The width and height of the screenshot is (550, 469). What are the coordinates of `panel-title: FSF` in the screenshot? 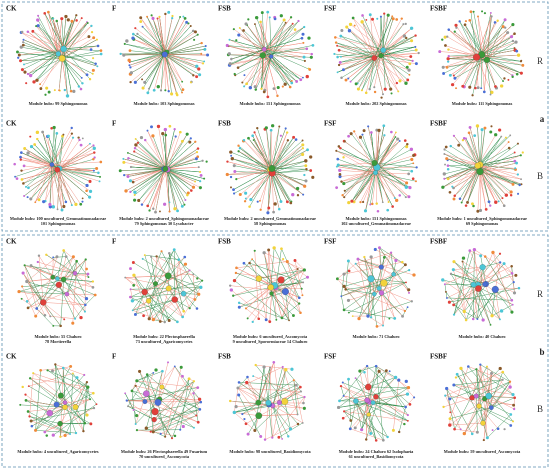 It's located at (330, 242).